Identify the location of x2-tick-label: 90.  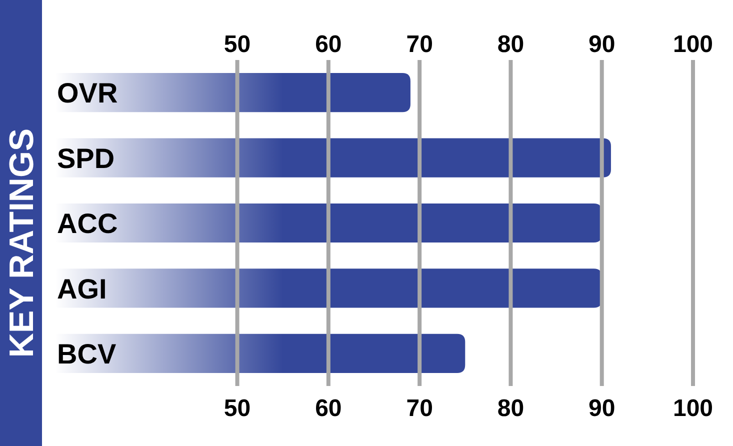
(602, 408).